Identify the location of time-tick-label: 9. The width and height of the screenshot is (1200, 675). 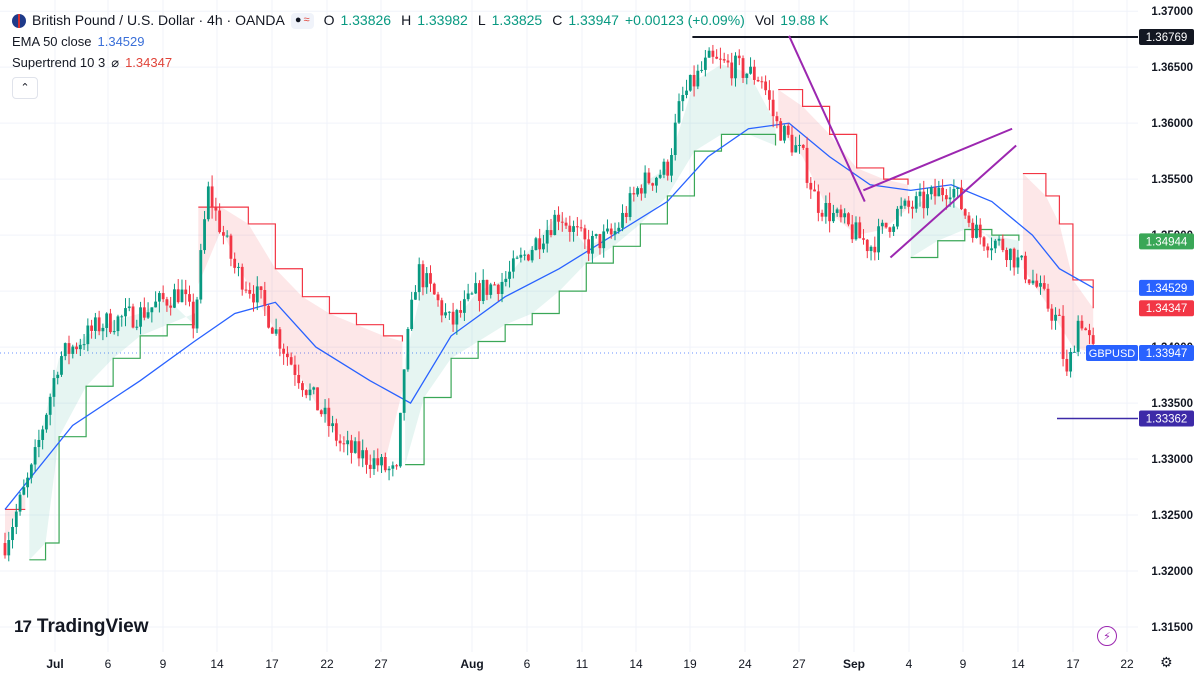
(163, 664).